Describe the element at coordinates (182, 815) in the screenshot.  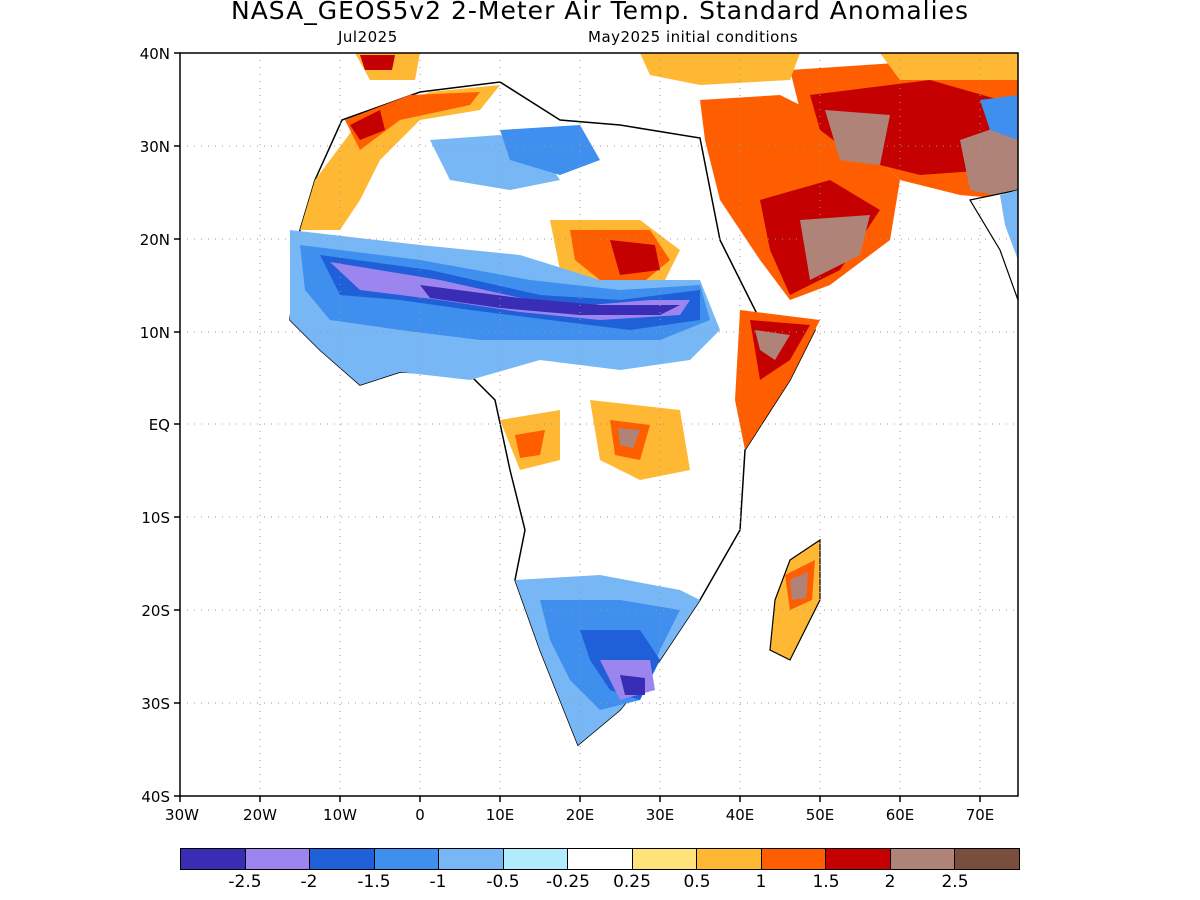
I see `lon-label-30w: 30W` at that location.